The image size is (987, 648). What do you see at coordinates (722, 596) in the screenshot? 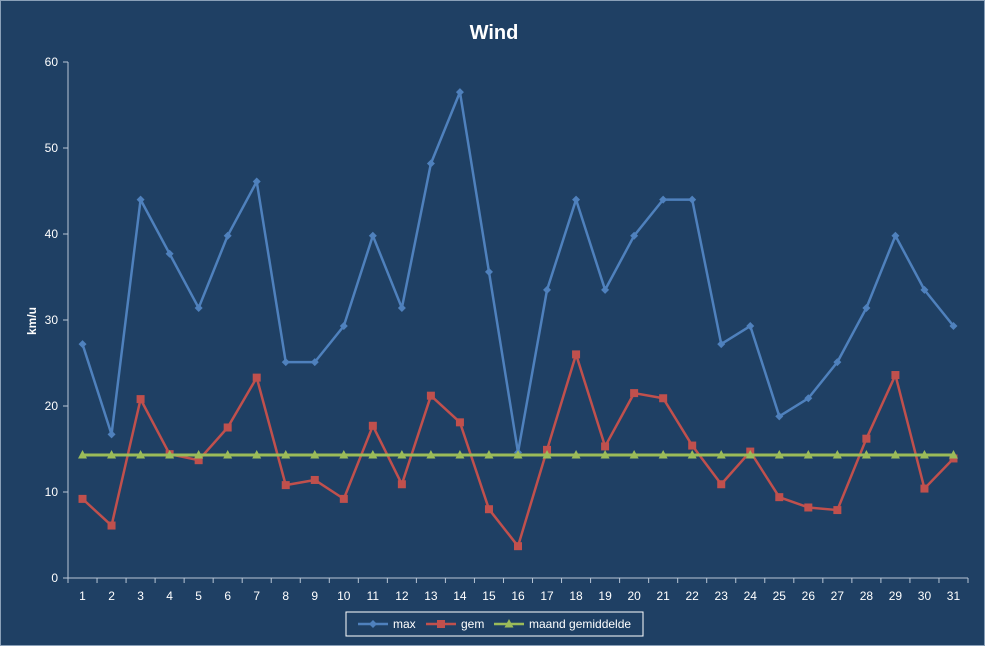
I see `x-tick-label: 23` at bounding box center [722, 596].